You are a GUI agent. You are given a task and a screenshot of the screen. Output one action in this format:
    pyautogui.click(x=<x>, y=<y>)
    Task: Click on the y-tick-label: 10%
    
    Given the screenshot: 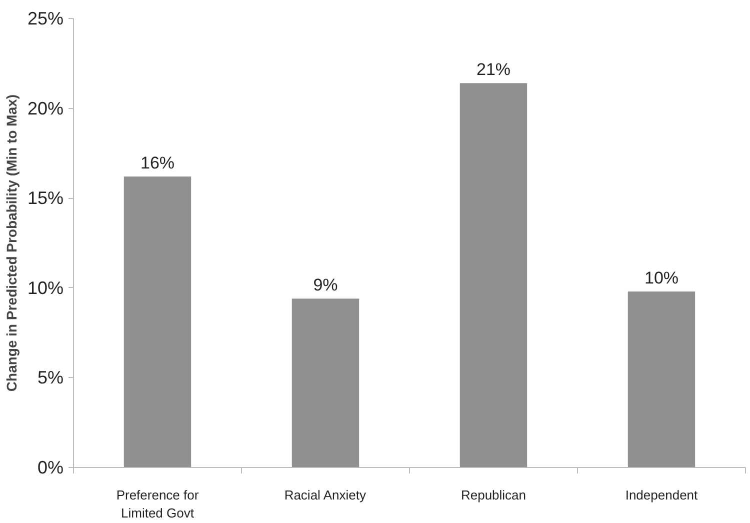 What is the action you would take?
    pyautogui.click(x=45, y=288)
    